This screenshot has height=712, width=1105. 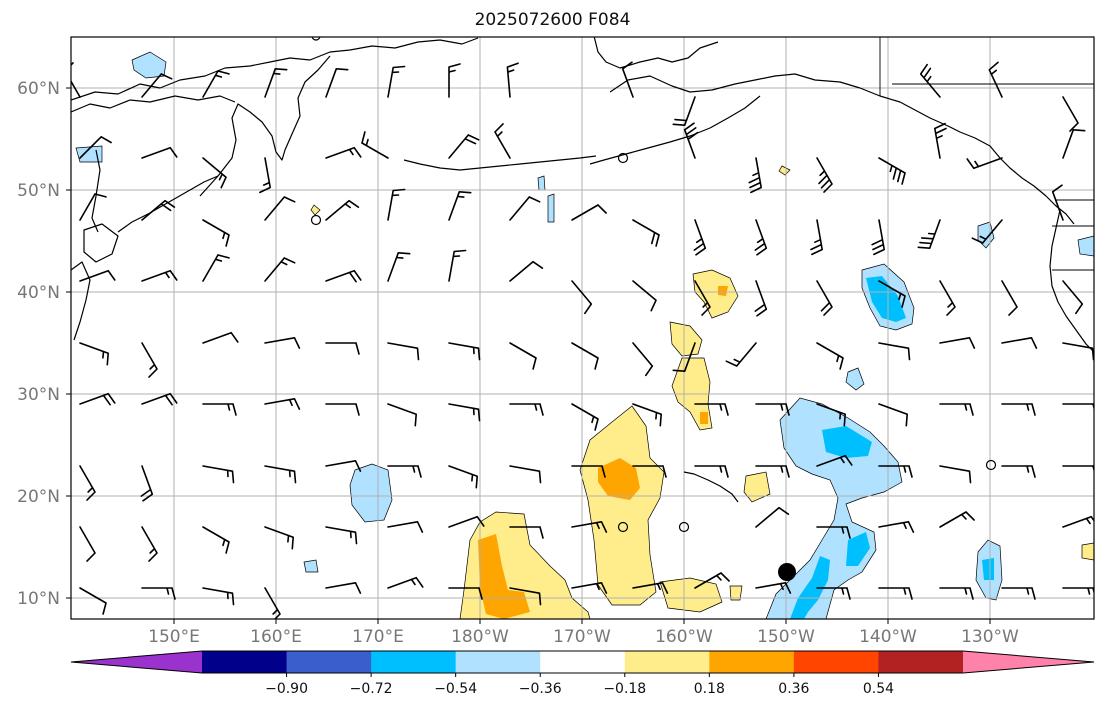 What do you see at coordinates (136, 662) in the screenshot?
I see `colorbar-extend-low` at bounding box center [136, 662].